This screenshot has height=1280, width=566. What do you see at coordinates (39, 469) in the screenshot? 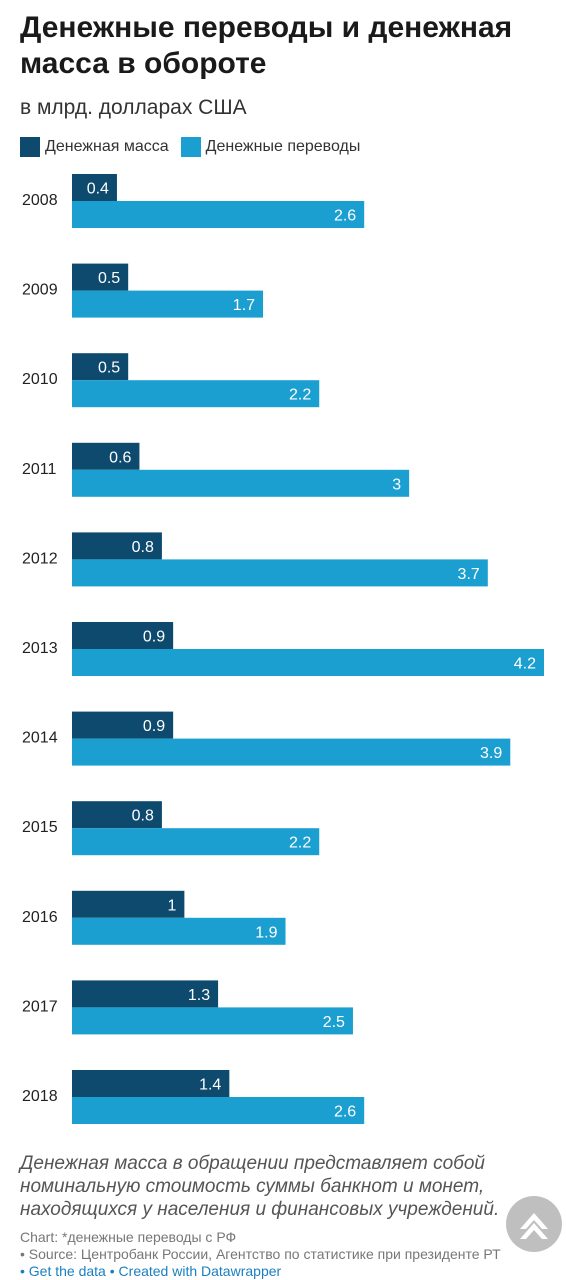
I see `y-tick-label: 2011` at bounding box center [39, 469].